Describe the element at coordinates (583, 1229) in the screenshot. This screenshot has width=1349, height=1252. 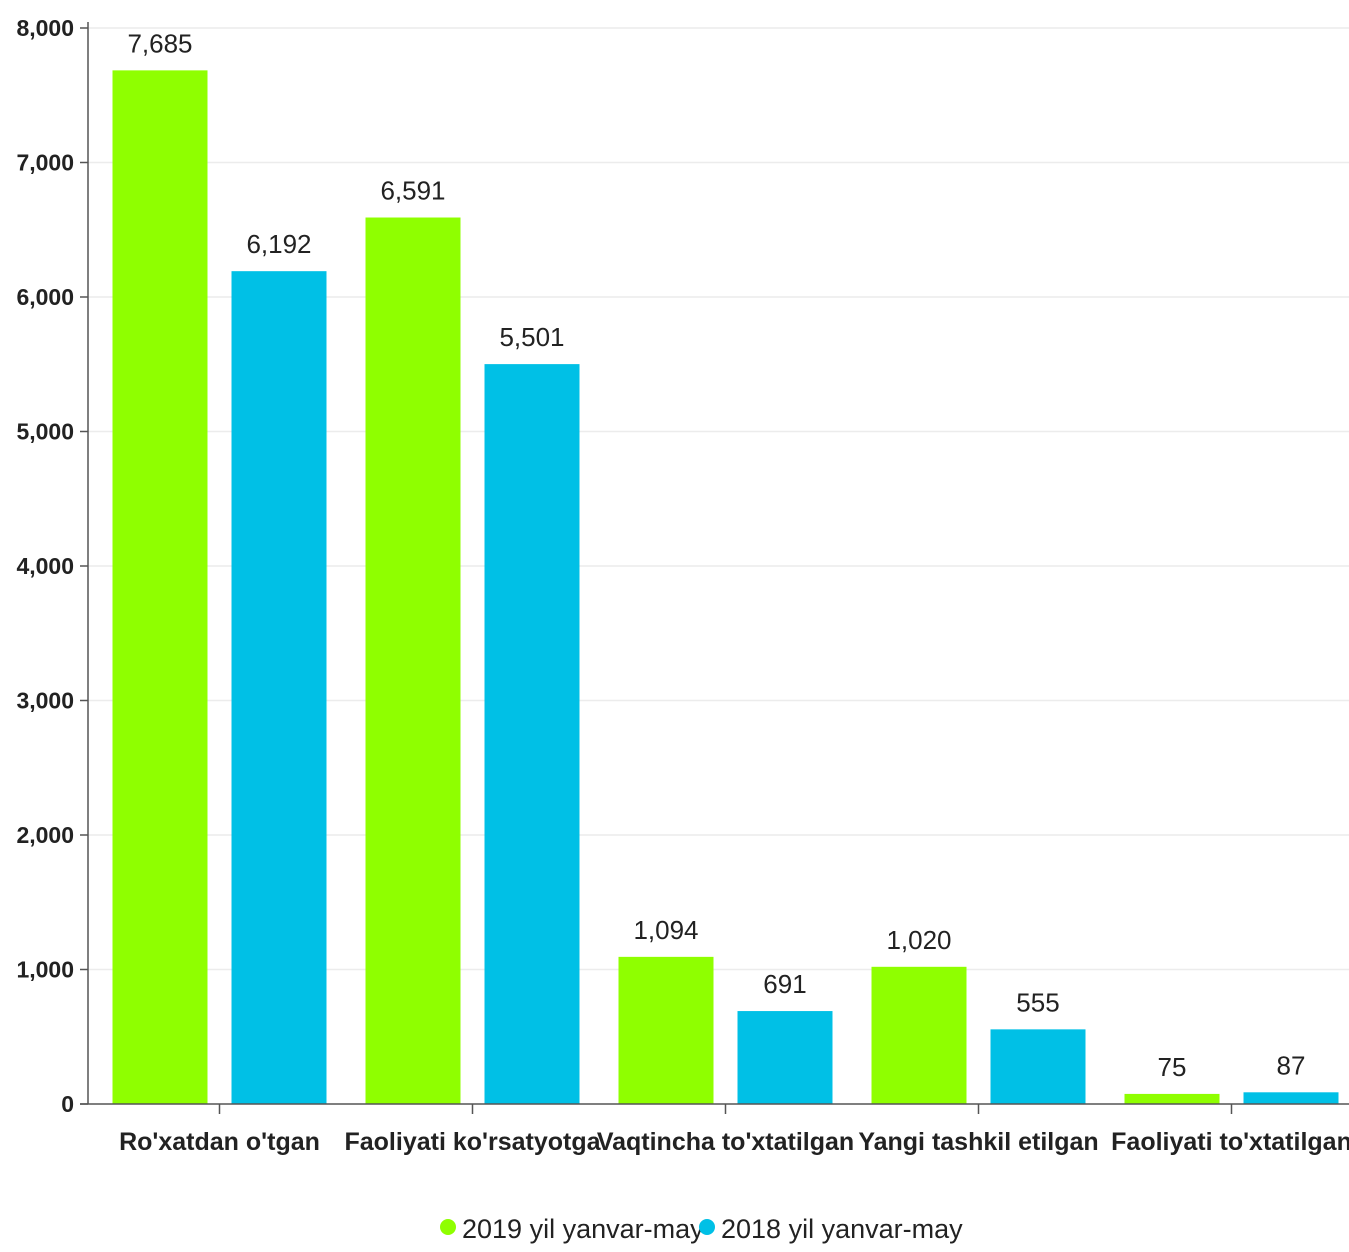
I see `legend-label: 2019 yil yanvar-may` at that location.